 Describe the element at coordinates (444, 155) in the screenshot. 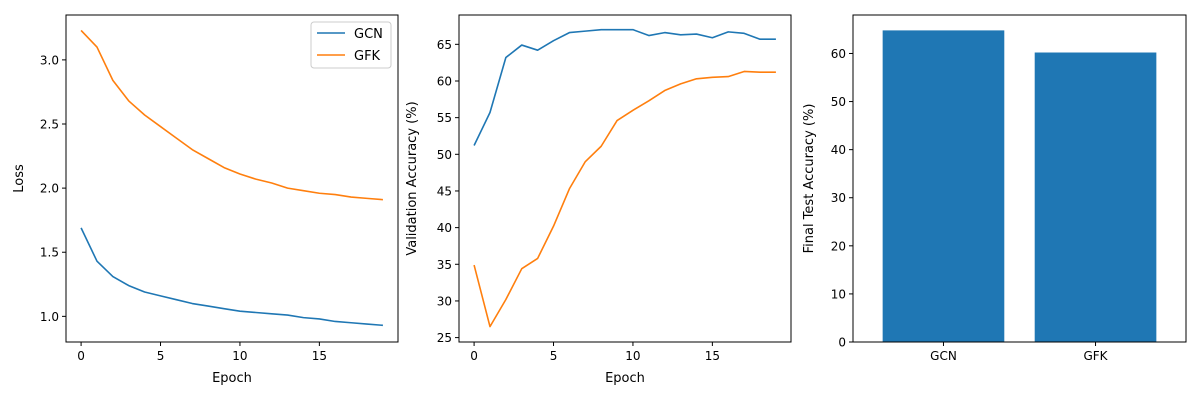

I see `validation-accuracy-chart-y-tick-label: 50` at that location.